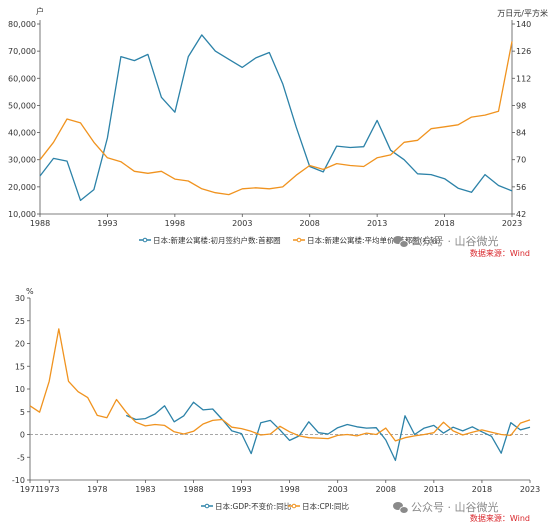 The width and height of the screenshot is (549, 529). I want to click on y-right-tick-label: 112, so click(523, 78).